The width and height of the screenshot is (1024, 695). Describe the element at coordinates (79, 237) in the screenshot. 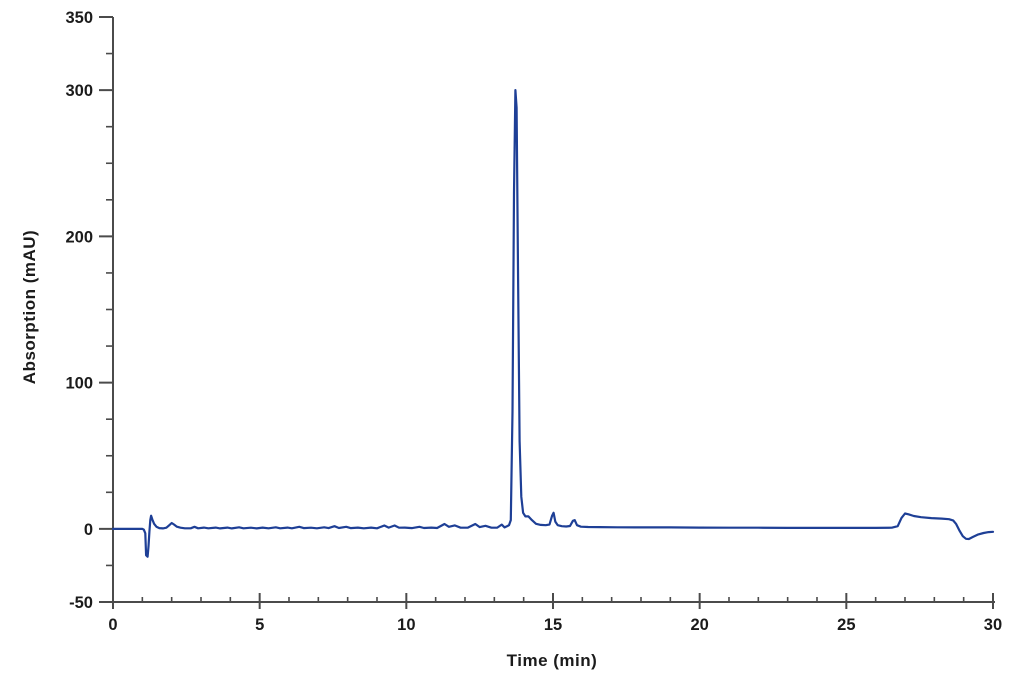

I see `y-tick-label: 200` at that location.